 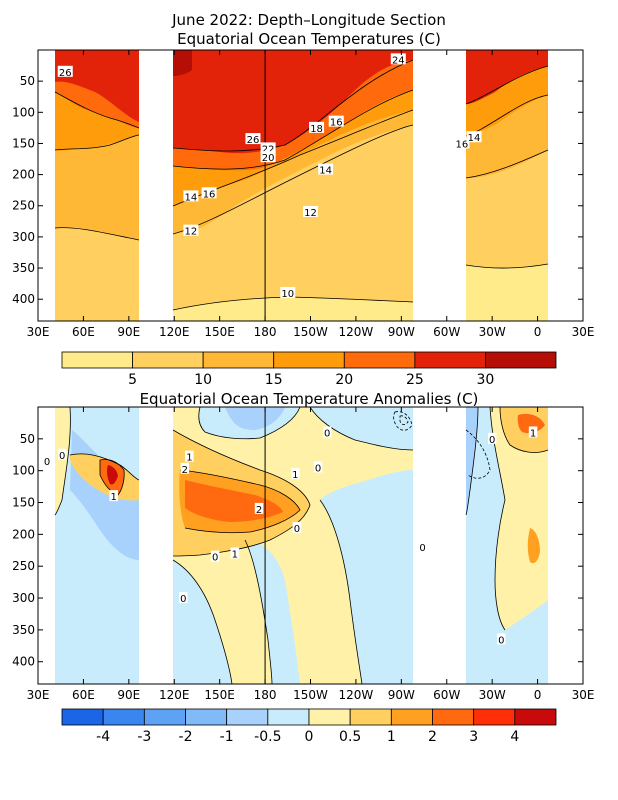 I want to click on colorbar-label: 20, so click(x=344, y=380).